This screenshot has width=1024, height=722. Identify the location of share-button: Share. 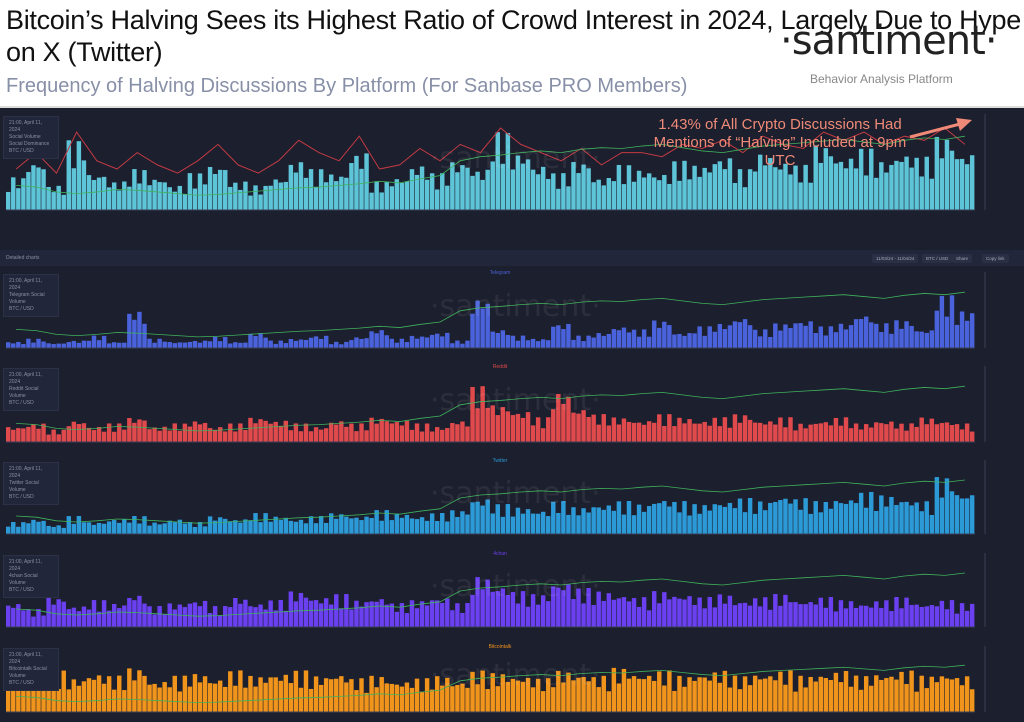
(962, 258).